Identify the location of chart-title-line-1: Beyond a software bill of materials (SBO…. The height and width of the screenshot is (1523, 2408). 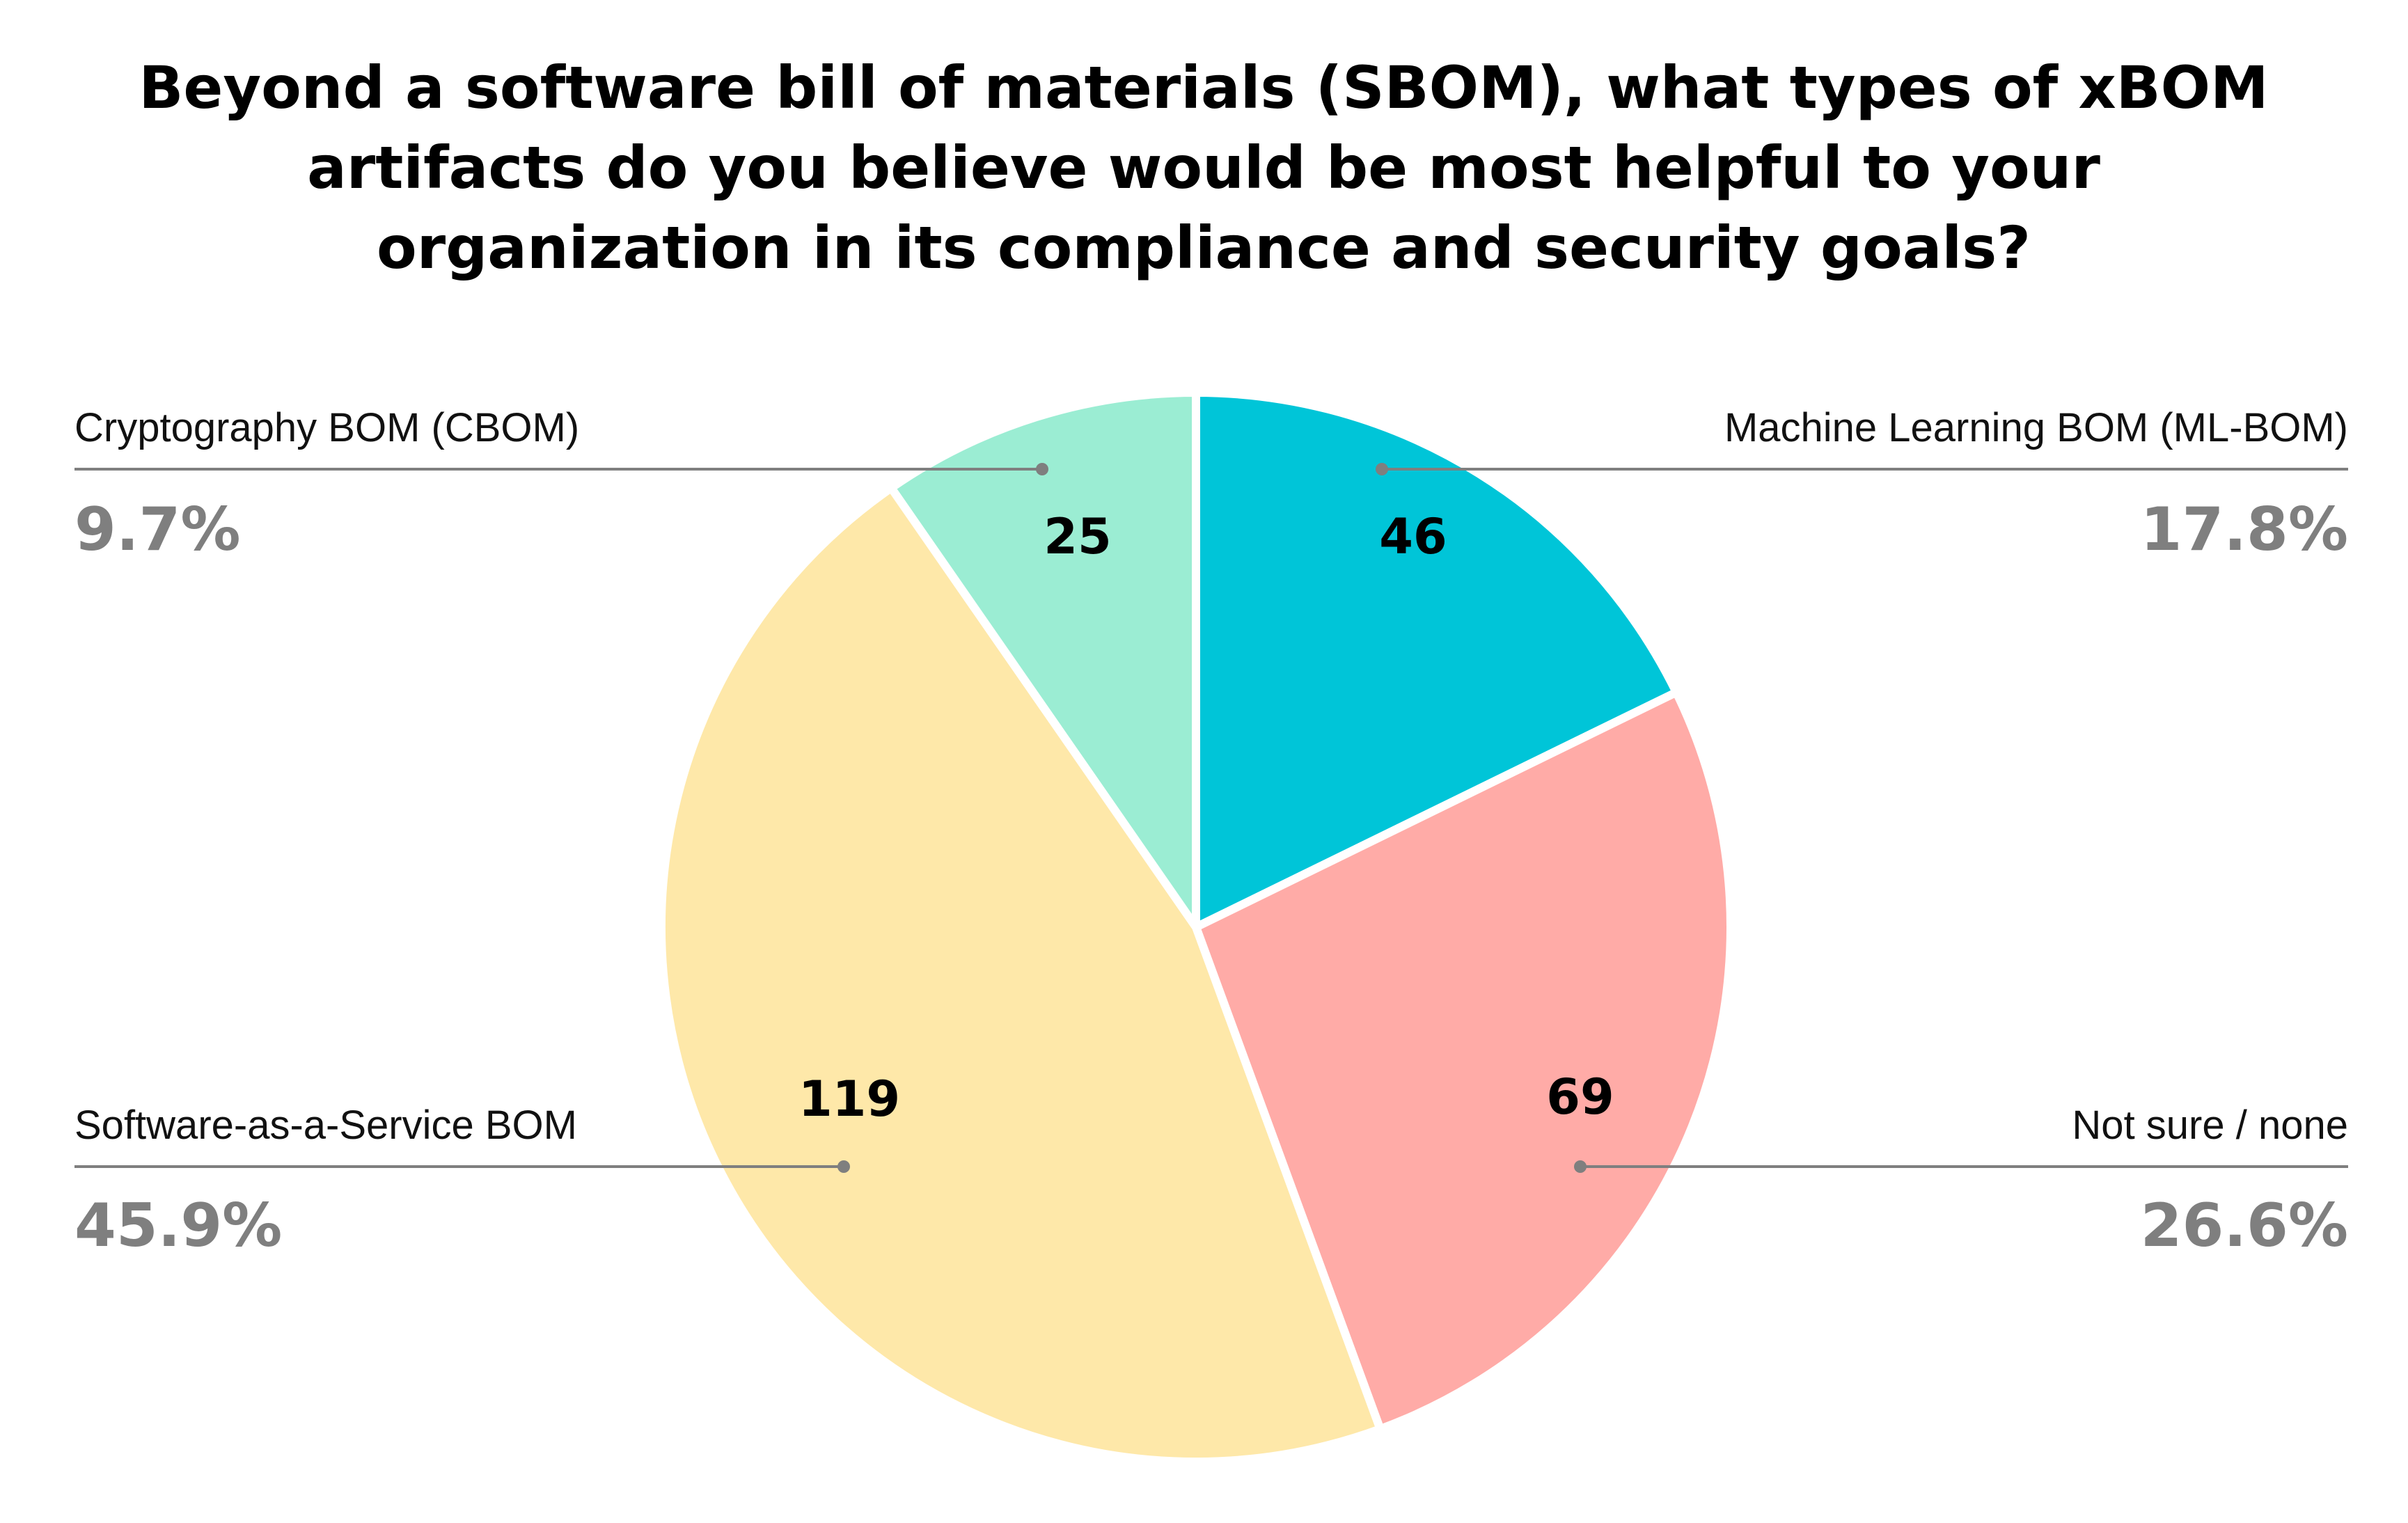
(1203, 88).